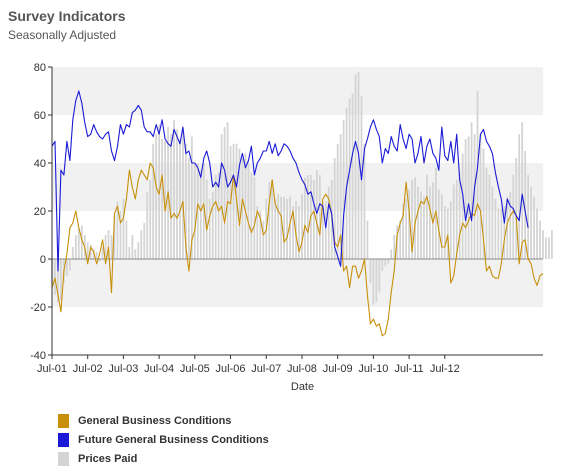  I want to click on x-tick-label: Jul-12, so click(445, 369).